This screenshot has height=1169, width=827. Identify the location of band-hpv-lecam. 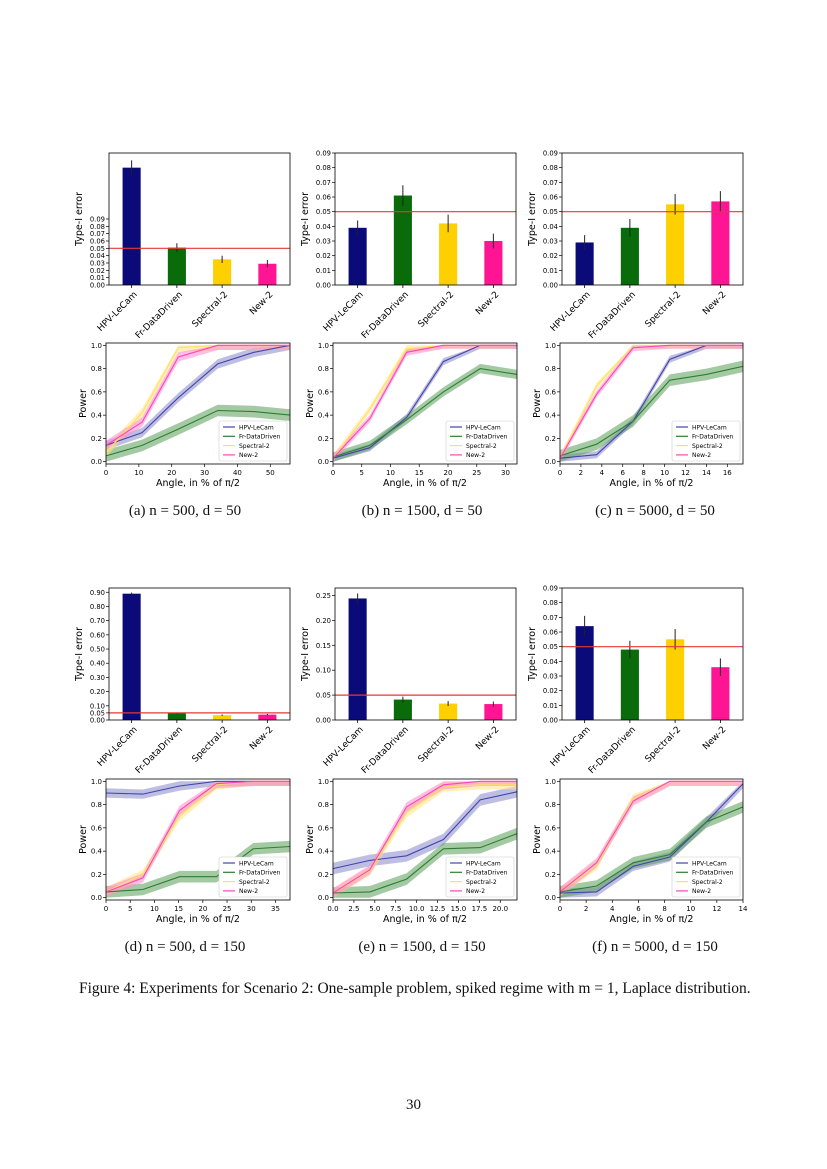
(425, 830).